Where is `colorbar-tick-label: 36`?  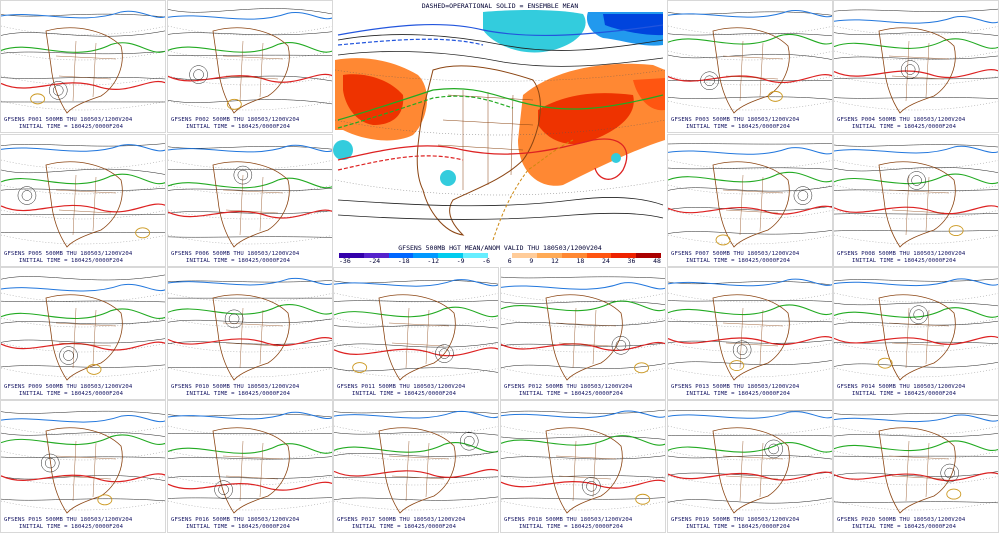 colorbar-tick-label: 36 is located at coordinates (631, 261).